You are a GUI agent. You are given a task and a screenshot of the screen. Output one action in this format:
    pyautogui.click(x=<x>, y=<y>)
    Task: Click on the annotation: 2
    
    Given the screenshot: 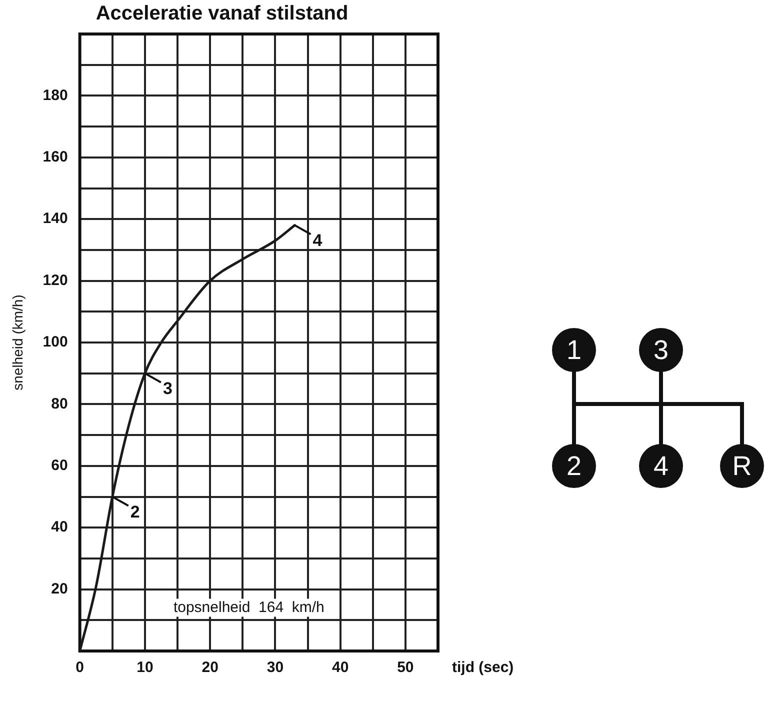 What is the action you would take?
    pyautogui.click(x=135, y=512)
    